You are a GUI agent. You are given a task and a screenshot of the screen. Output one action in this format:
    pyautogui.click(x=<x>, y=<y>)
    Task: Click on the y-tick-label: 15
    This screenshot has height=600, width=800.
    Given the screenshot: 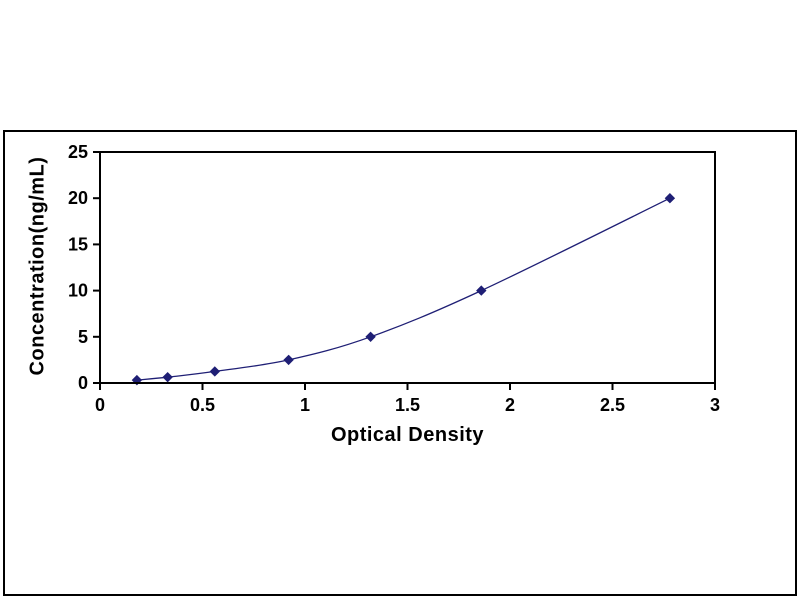 What is the action you would take?
    pyautogui.click(x=78, y=244)
    